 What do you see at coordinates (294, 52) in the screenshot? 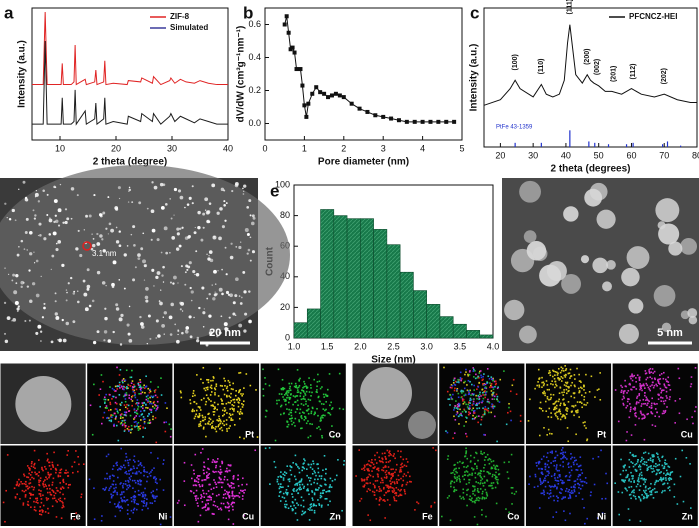
I see `data-point` at bounding box center [294, 52].